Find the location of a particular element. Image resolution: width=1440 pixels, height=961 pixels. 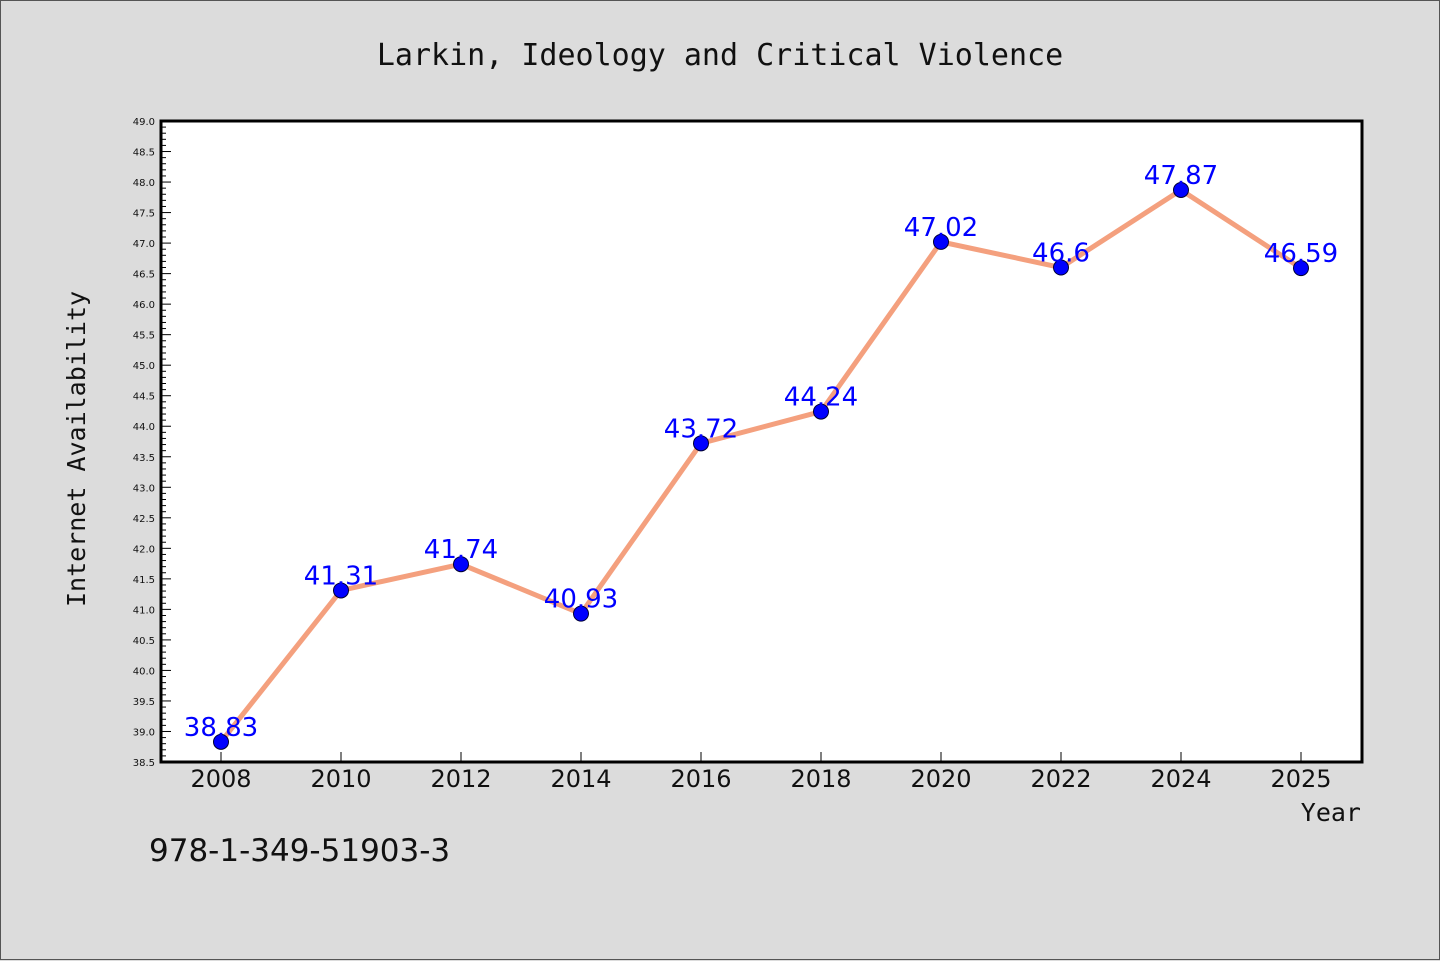

x-tick-label: 2022 is located at coordinates (1060, 779).